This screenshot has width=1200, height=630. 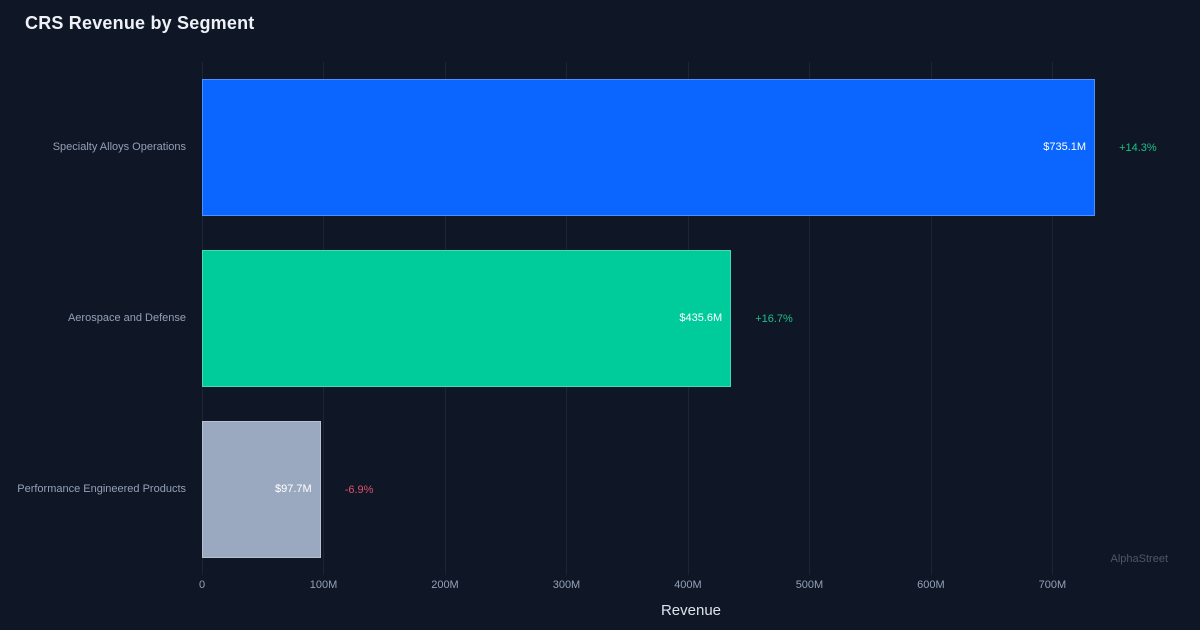 What do you see at coordinates (691, 610) in the screenshot?
I see `x-axis-label: Revenue` at bounding box center [691, 610].